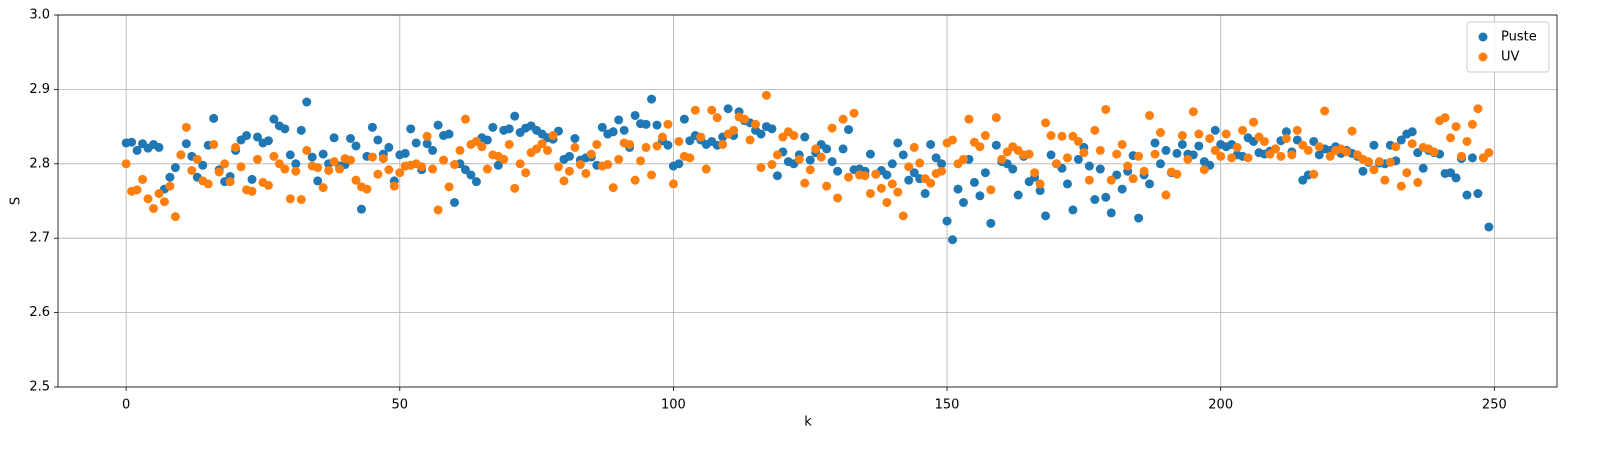  Describe the element at coordinates (39, 163) in the screenshot. I see `y-tick-label: 2.8` at that location.